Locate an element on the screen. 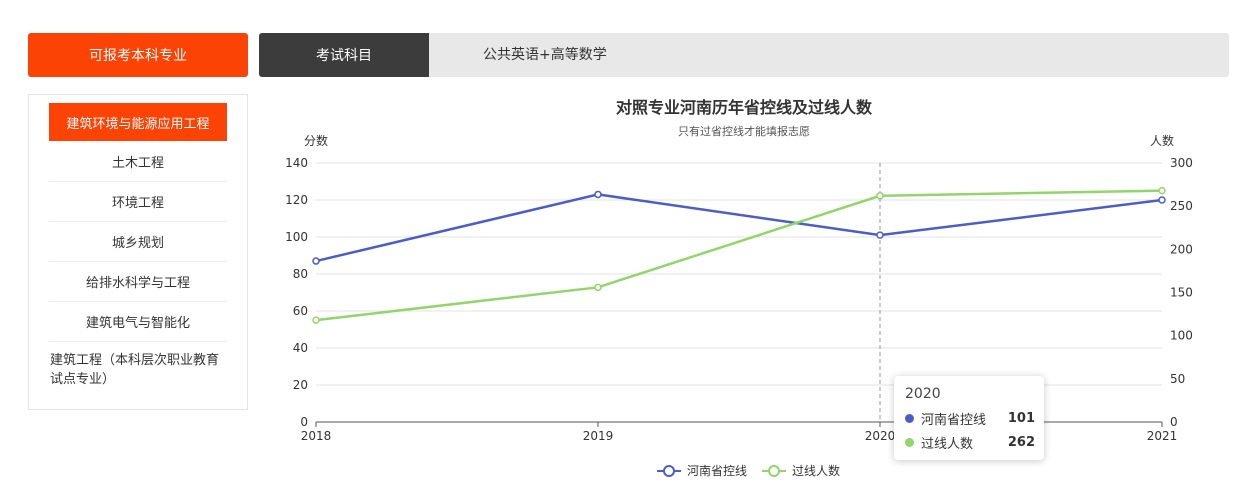 This screenshot has width=1254, height=494. tooltip-series-value: 262 is located at coordinates (1021, 442).